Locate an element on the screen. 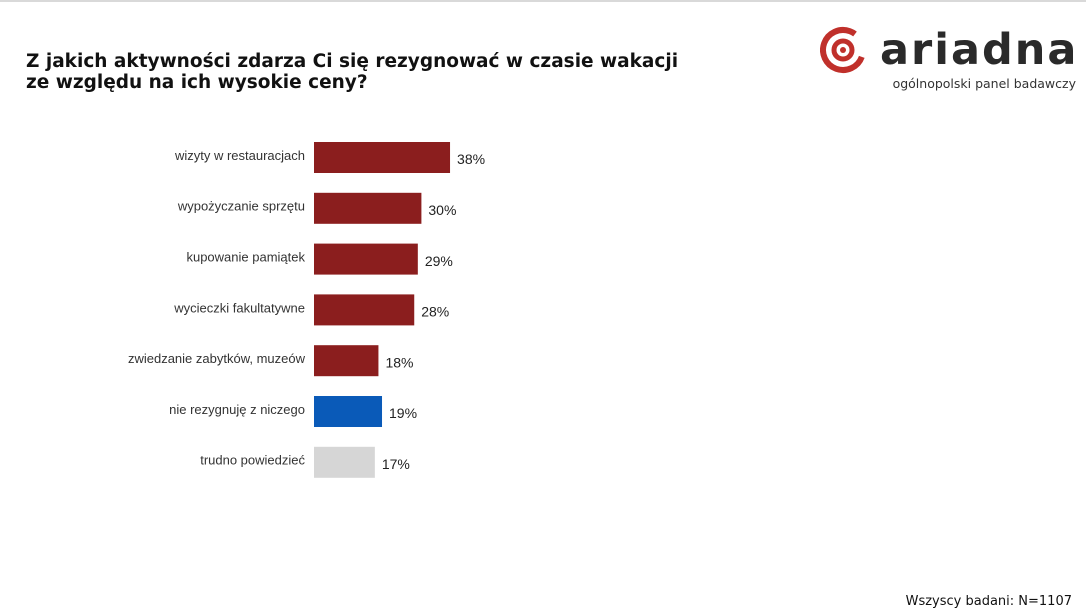 The height and width of the screenshot is (611, 1086). value-label: 17% is located at coordinates (396, 464).